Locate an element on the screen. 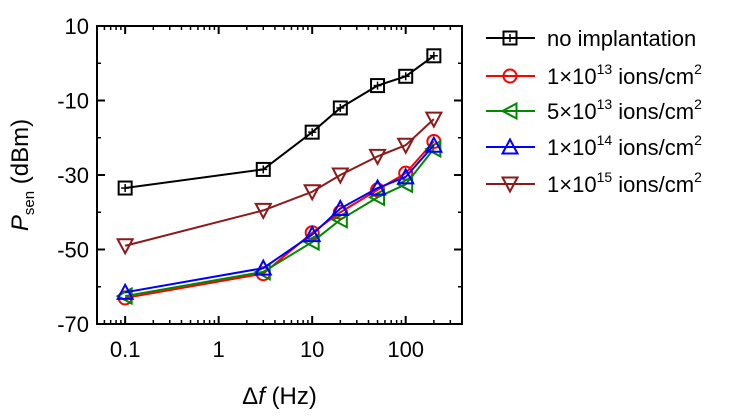 This screenshot has height=419, width=739. x-axis-label-unit: (Hz) is located at coordinates (291, 396).